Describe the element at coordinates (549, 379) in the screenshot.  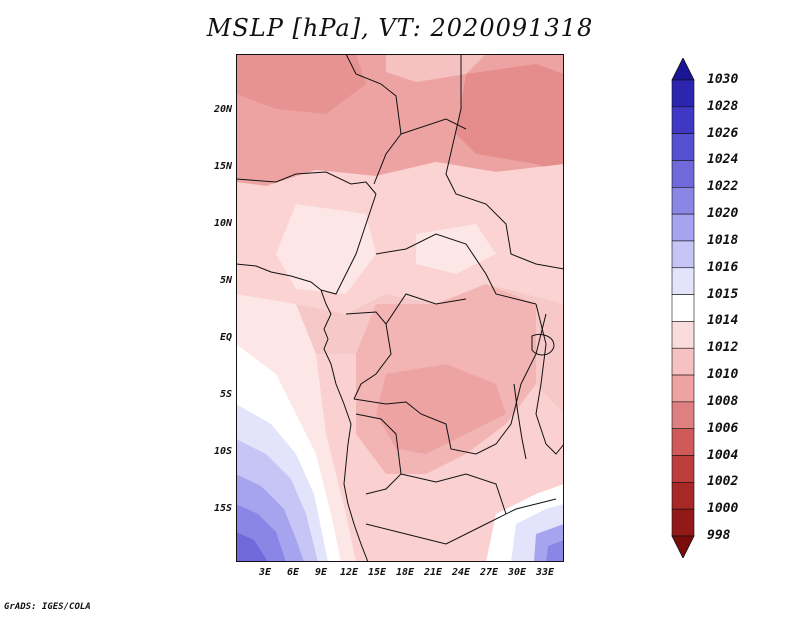
I see `east-africa-border` at that location.